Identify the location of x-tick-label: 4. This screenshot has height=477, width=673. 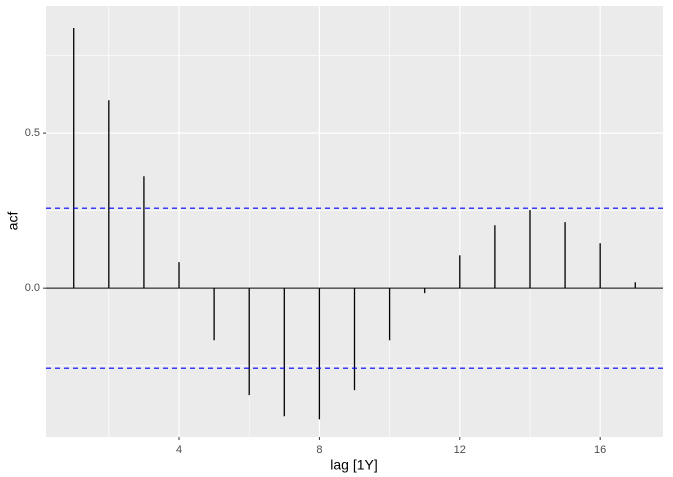
(179, 450).